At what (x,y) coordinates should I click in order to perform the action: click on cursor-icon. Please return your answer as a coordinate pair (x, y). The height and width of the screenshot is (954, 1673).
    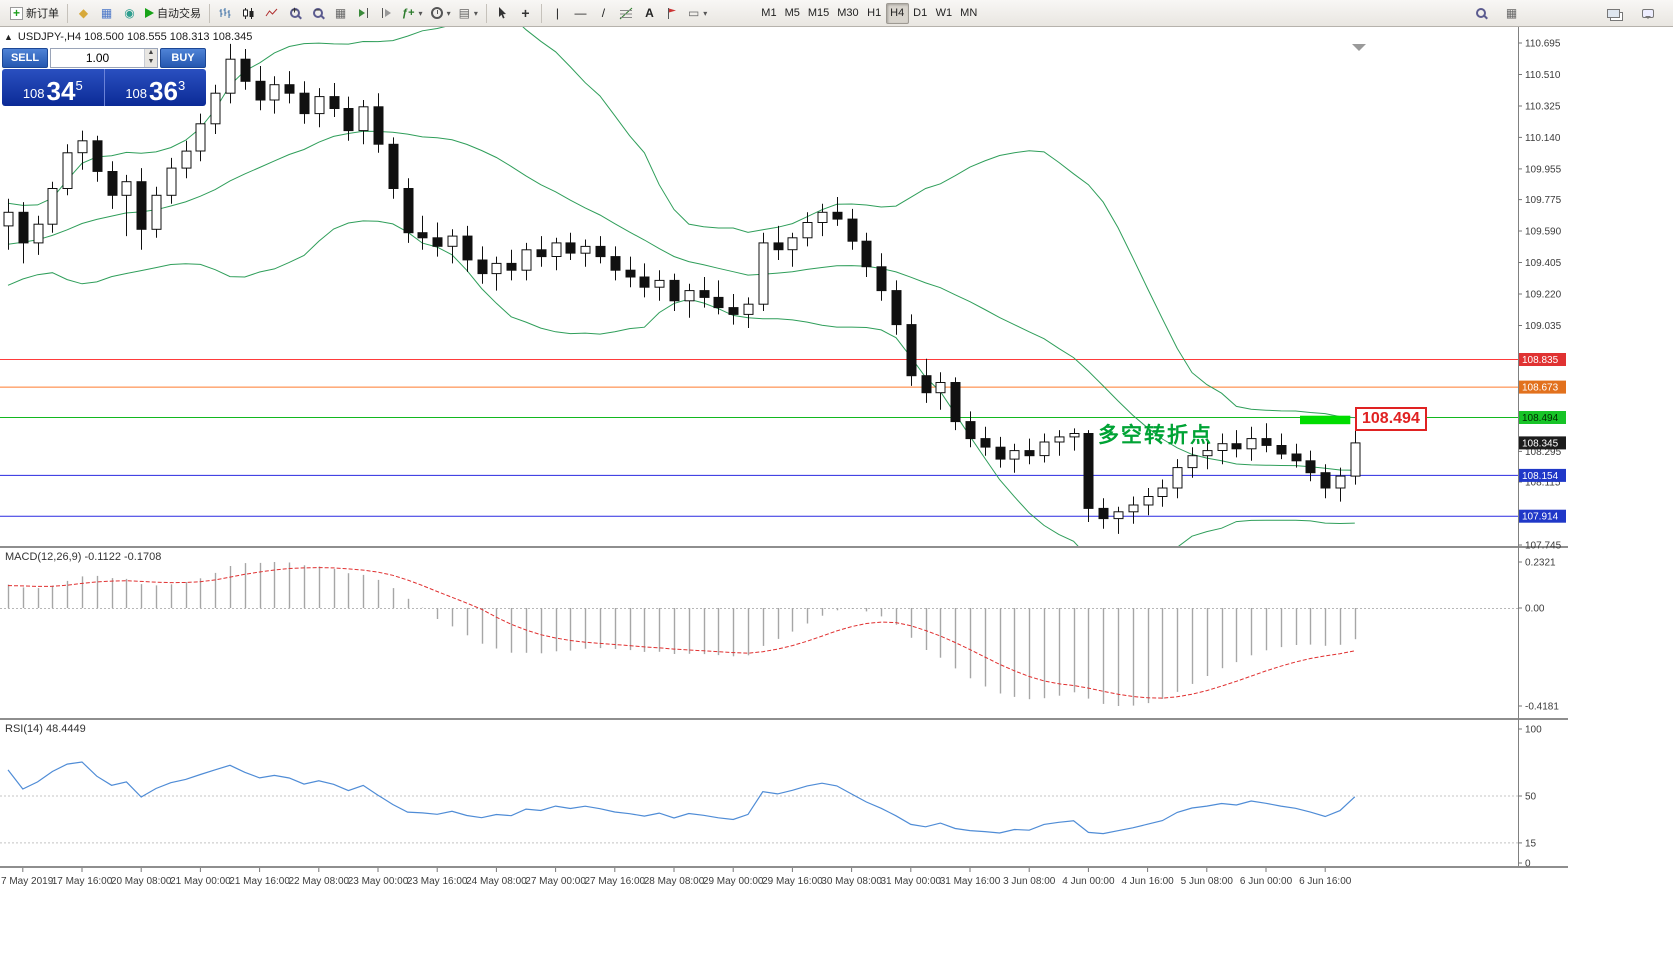
    Looking at the image, I should click on (502, 13).